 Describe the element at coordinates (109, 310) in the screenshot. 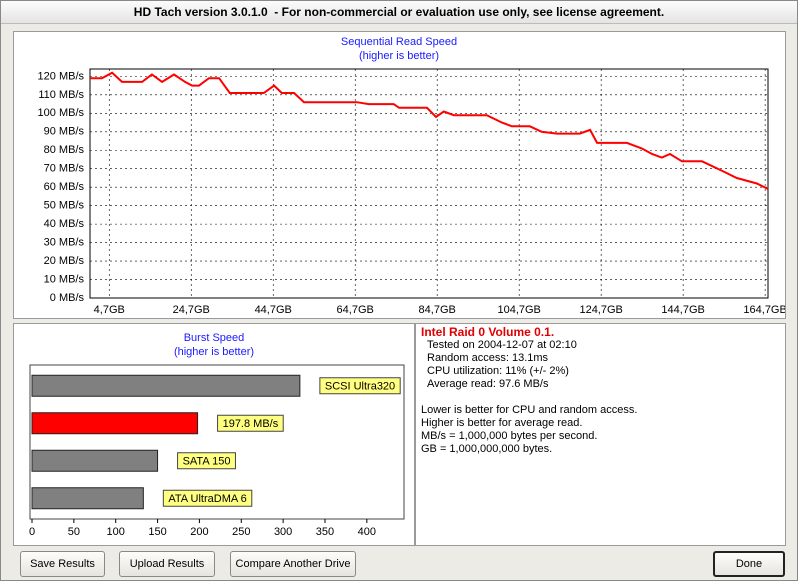

I see `x-tick-label: 4,7GB` at that location.